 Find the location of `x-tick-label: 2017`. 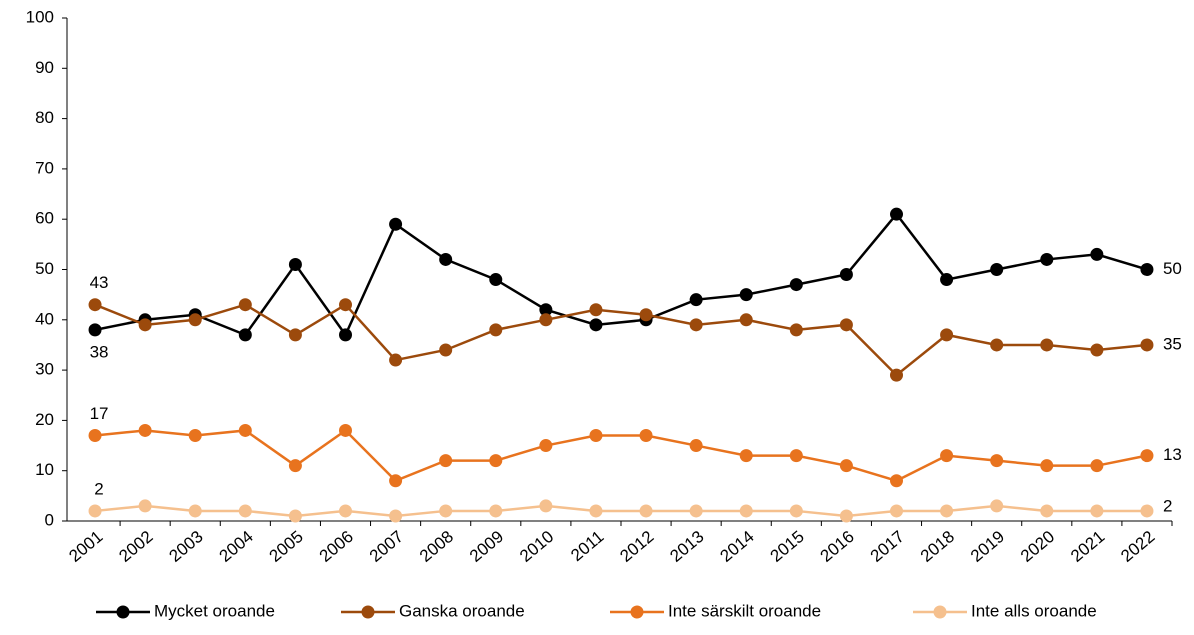

x-tick-label: 2017 is located at coordinates (887, 546).